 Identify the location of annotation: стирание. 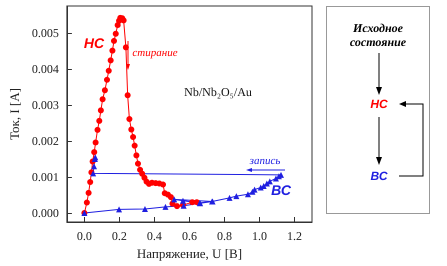
(155, 53).